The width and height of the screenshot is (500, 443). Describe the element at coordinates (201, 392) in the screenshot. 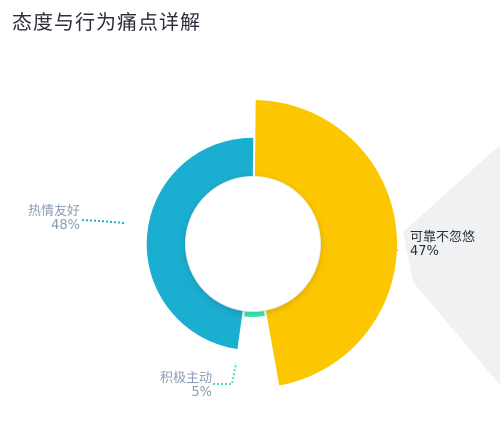

I see `slice-label-percent: 5%` at that location.